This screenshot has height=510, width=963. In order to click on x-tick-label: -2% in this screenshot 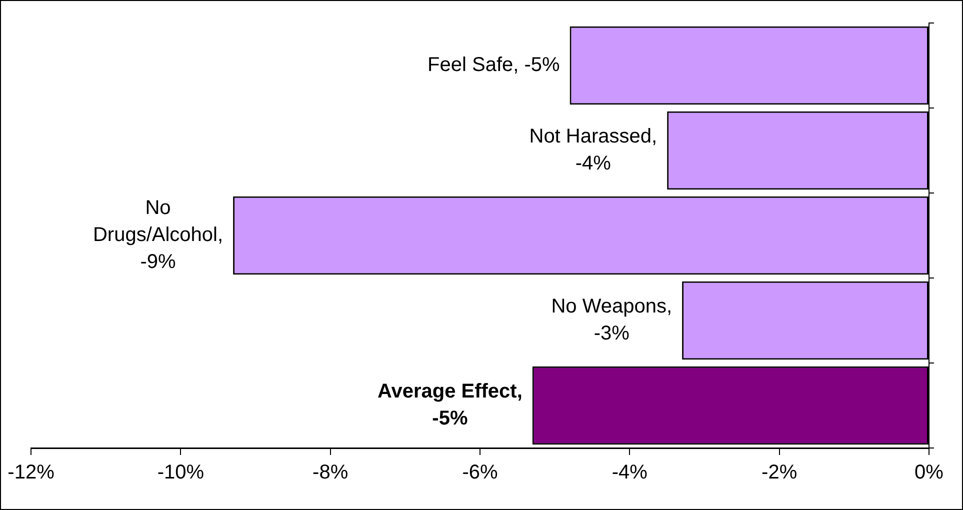, I will do `click(780, 473)`.